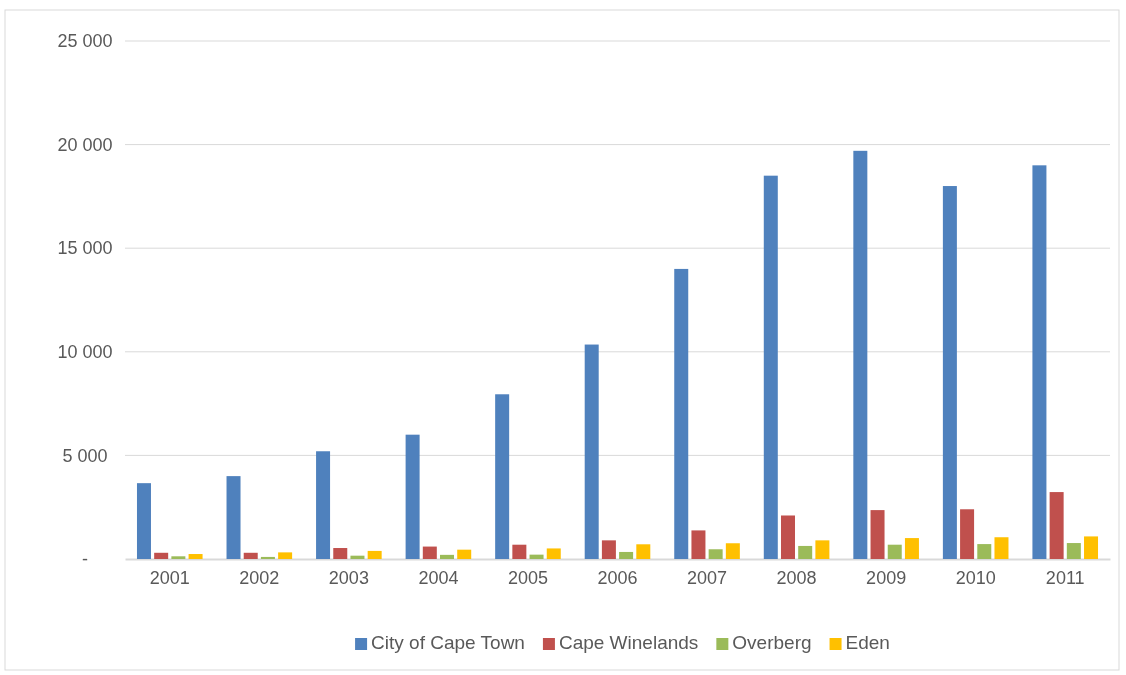 This screenshot has width=1126, height=675. I want to click on y-tick-label: 25 000, so click(85, 41).